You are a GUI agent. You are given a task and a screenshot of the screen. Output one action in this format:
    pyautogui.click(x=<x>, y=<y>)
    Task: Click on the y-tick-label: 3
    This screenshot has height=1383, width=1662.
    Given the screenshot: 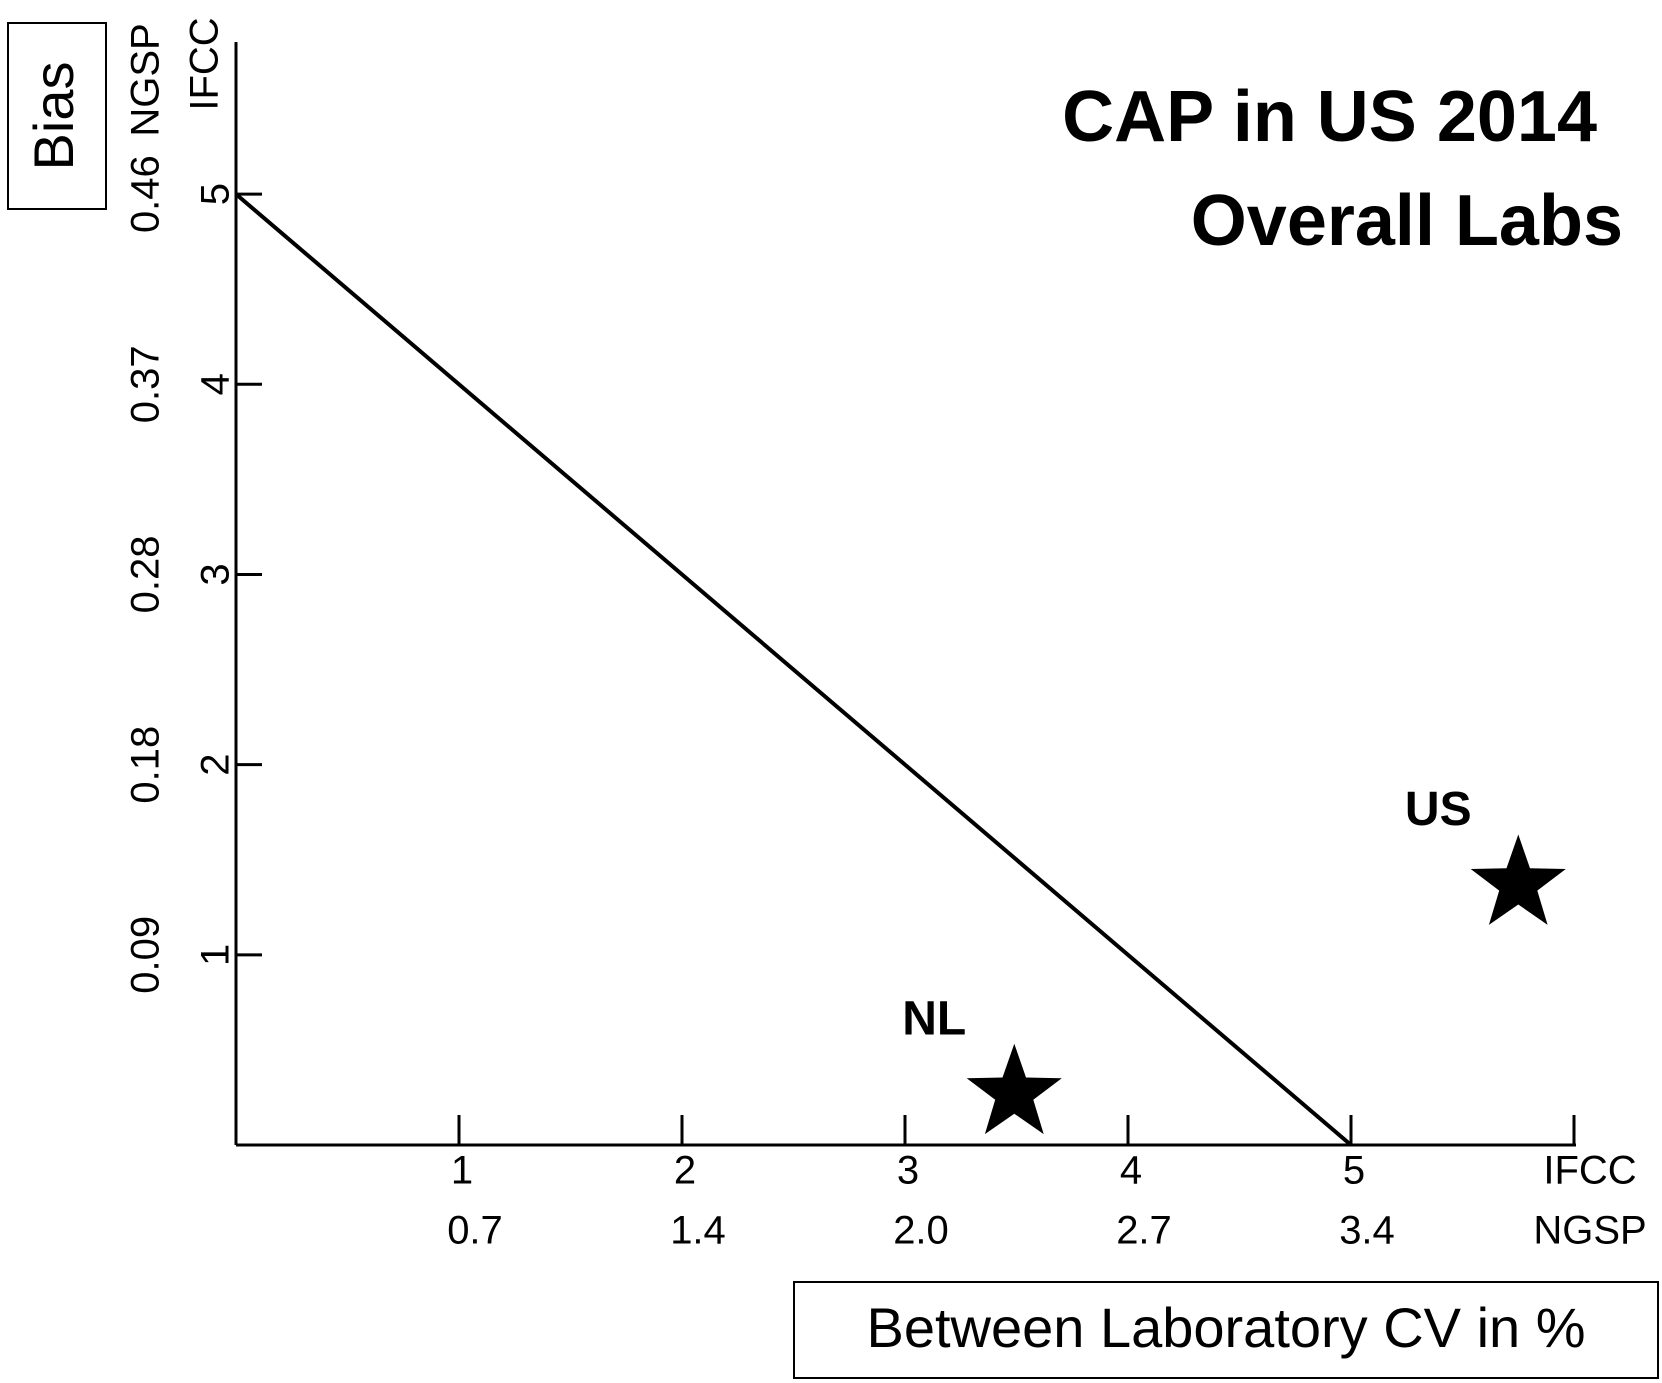 What is the action you would take?
    pyautogui.click(x=216, y=574)
    